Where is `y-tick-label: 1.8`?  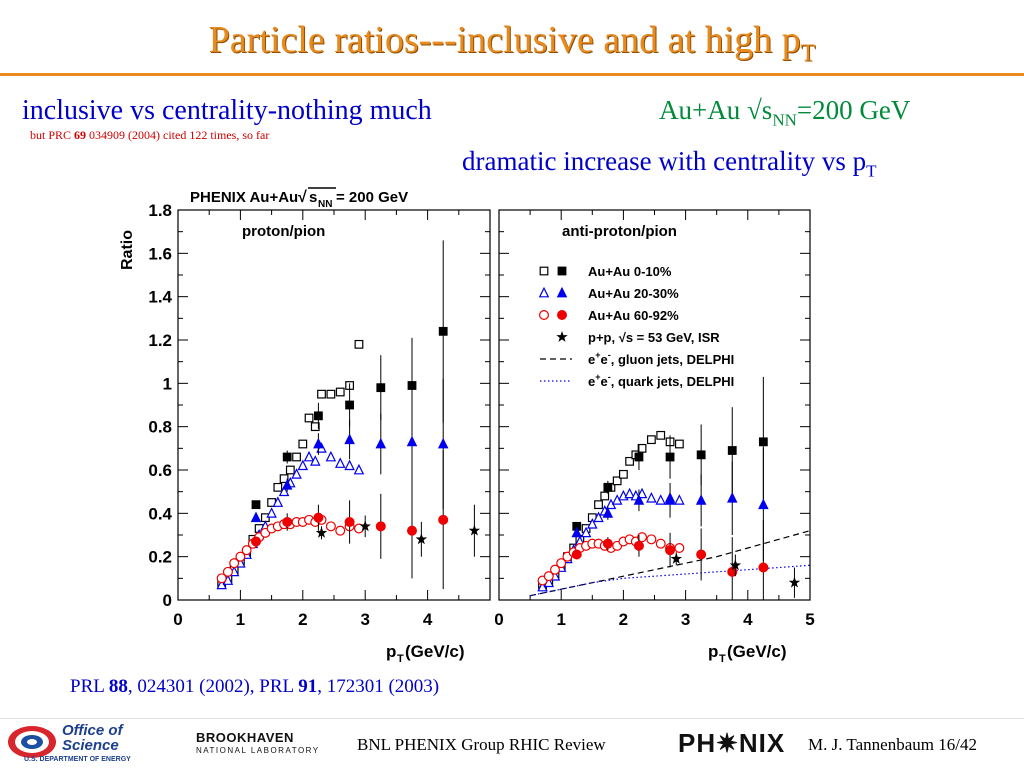 y-tick-label: 1.8 is located at coordinates (160, 210).